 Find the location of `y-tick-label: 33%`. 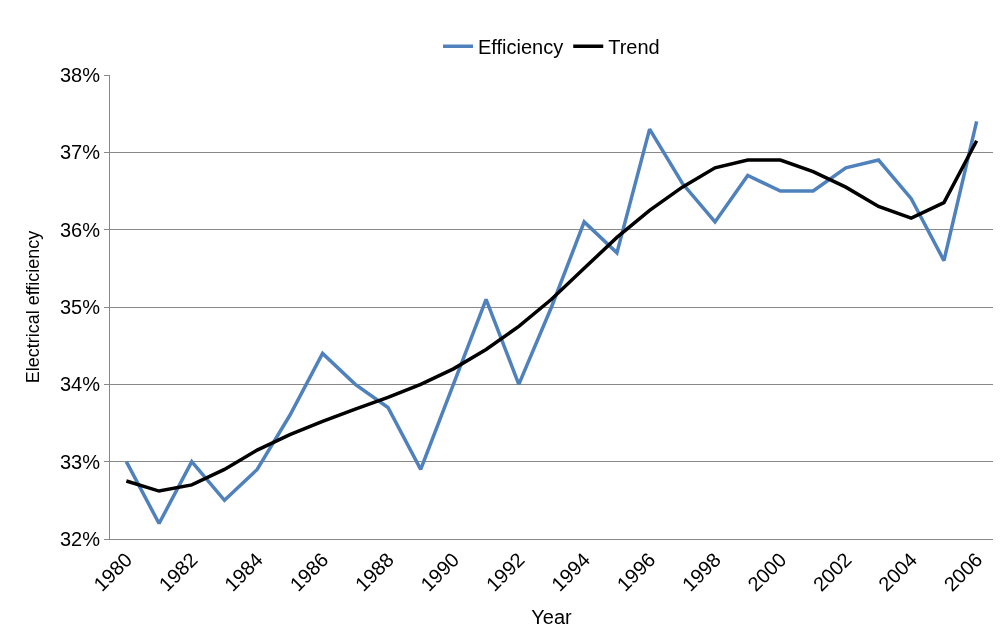

y-tick-label: 33% is located at coordinates (80, 461).